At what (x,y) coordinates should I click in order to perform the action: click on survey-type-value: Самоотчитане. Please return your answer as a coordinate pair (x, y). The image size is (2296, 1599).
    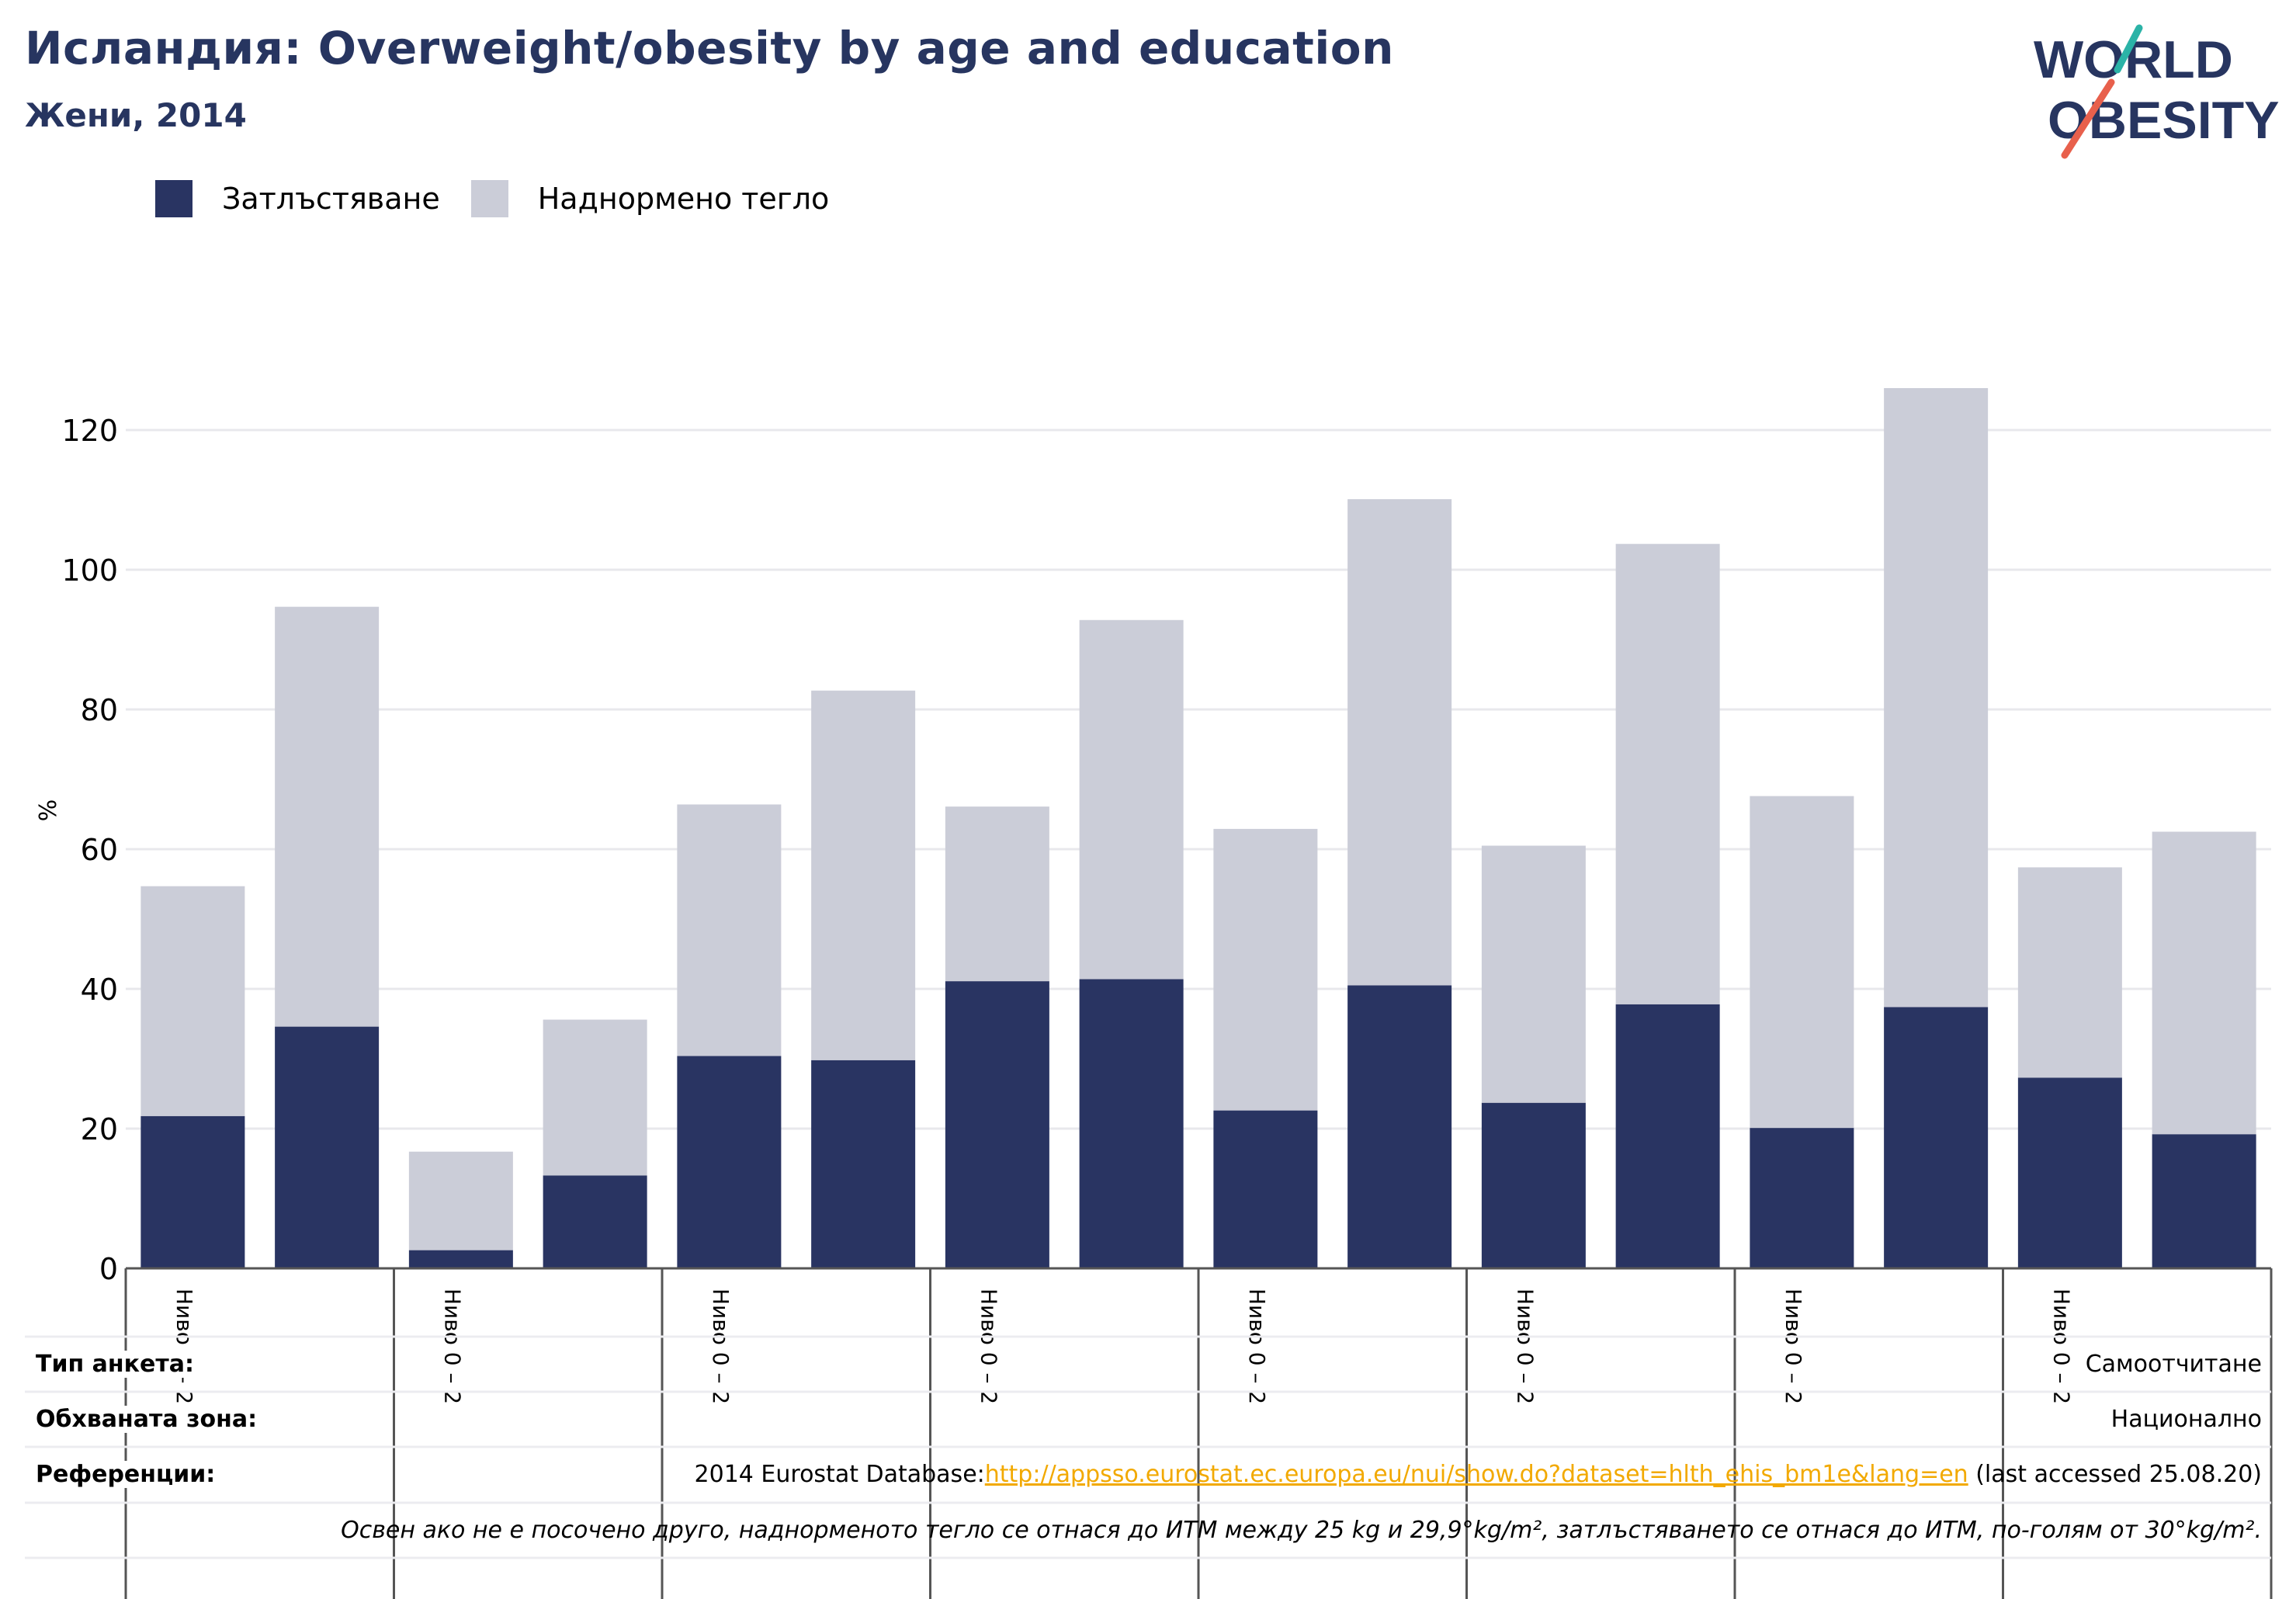
    Looking at the image, I should click on (2173, 1364).